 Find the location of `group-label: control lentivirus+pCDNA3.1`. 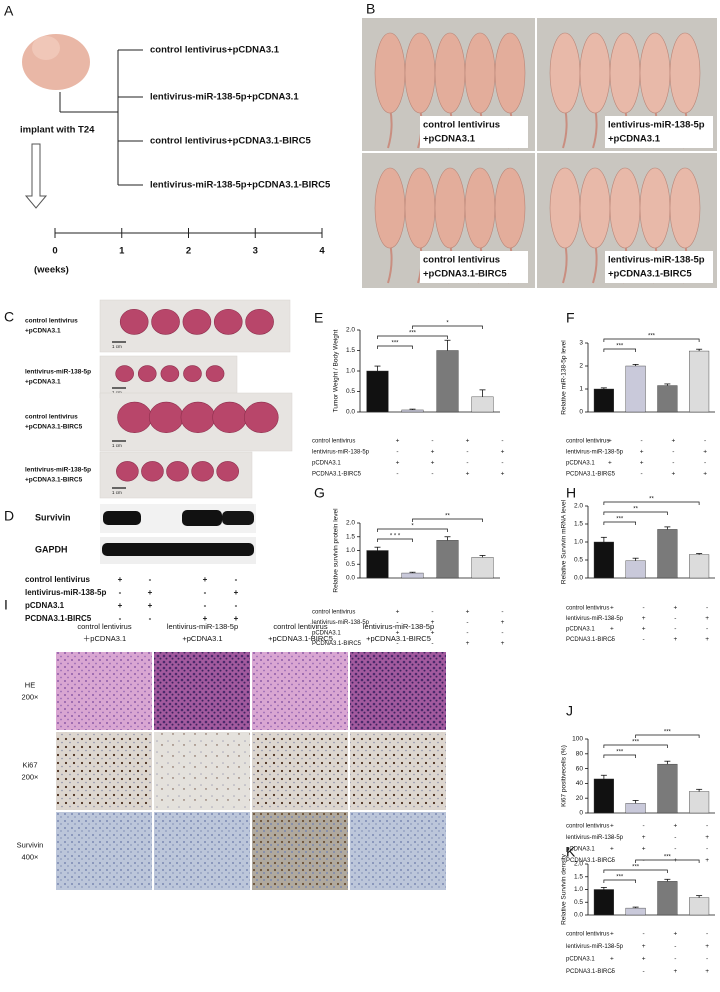

group-label: control lentivirus+pCDNA3.1 is located at coordinates (215, 50).